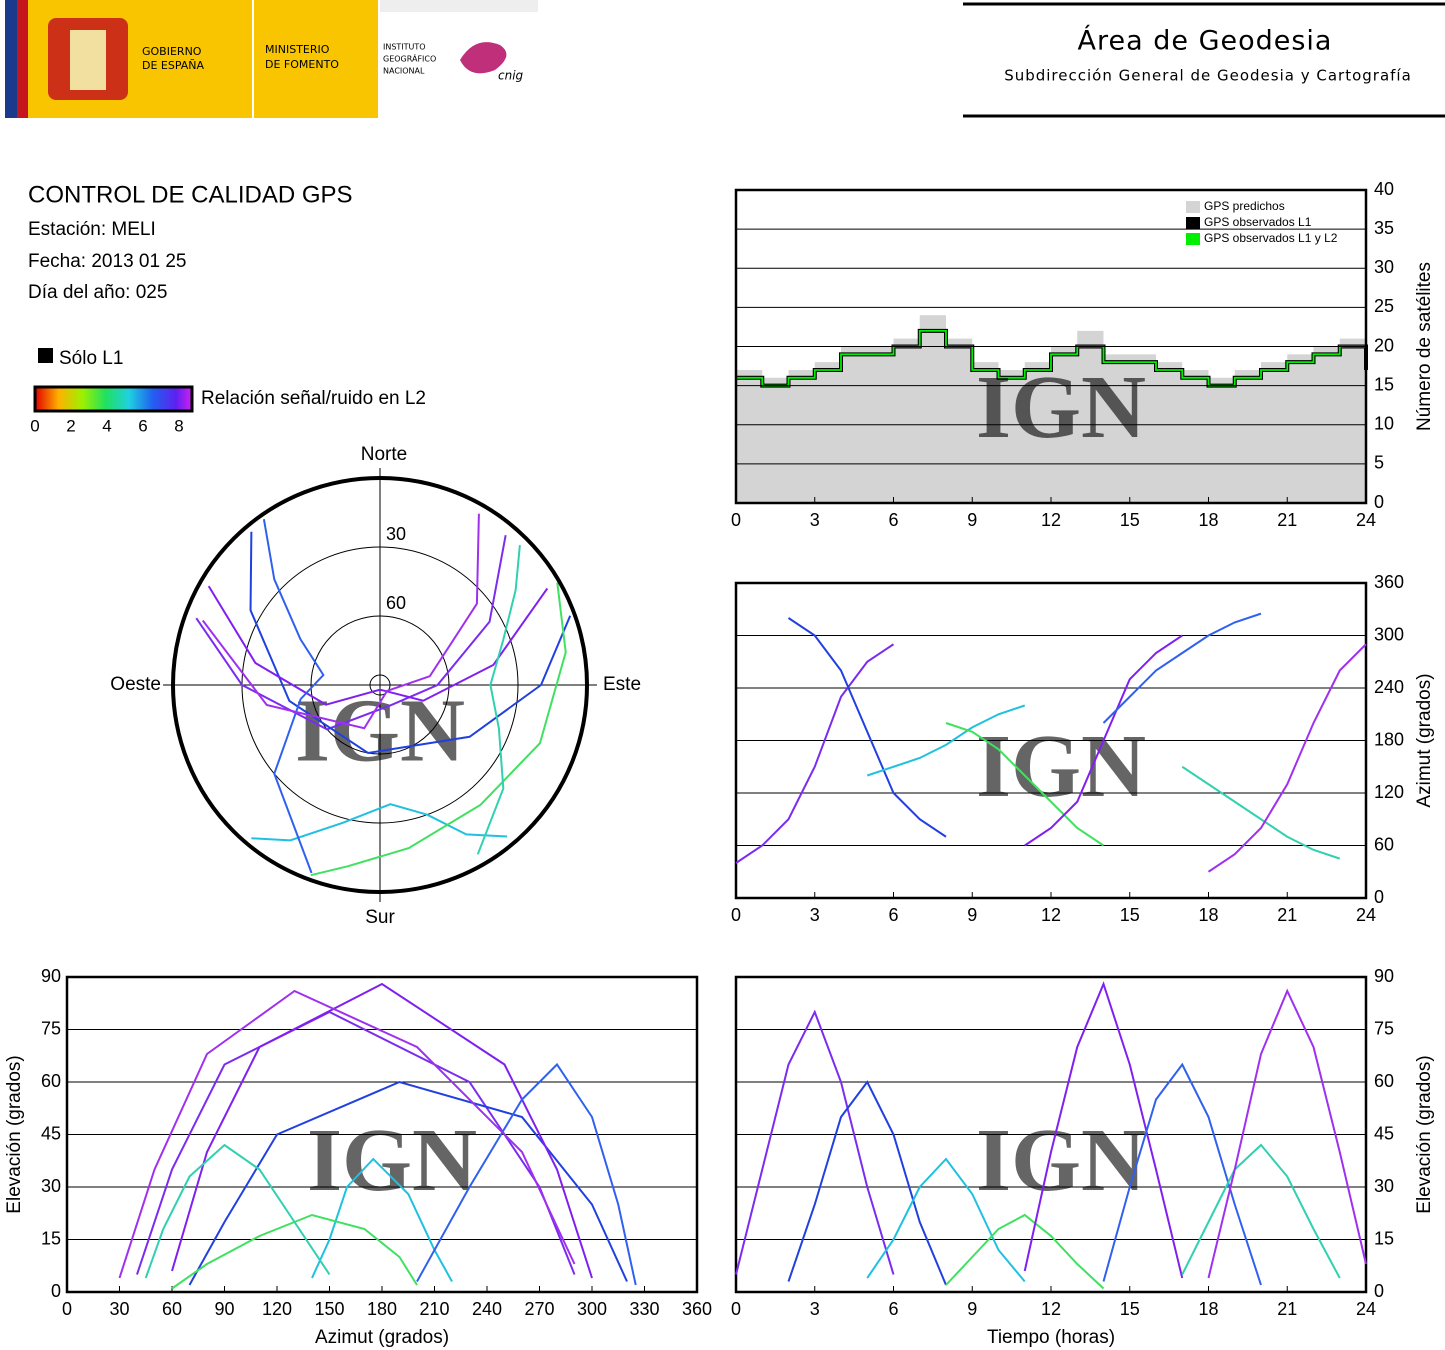 This screenshot has height=1350, width=1445. I want to click on report-title: CONTROL DE CALIDAD GPS, so click(190, 194).